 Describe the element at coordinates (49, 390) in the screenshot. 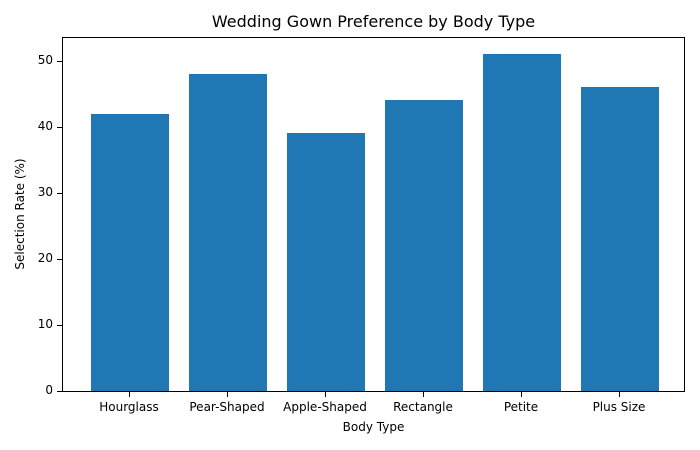

I see `y-tick-label: 0` at that location.